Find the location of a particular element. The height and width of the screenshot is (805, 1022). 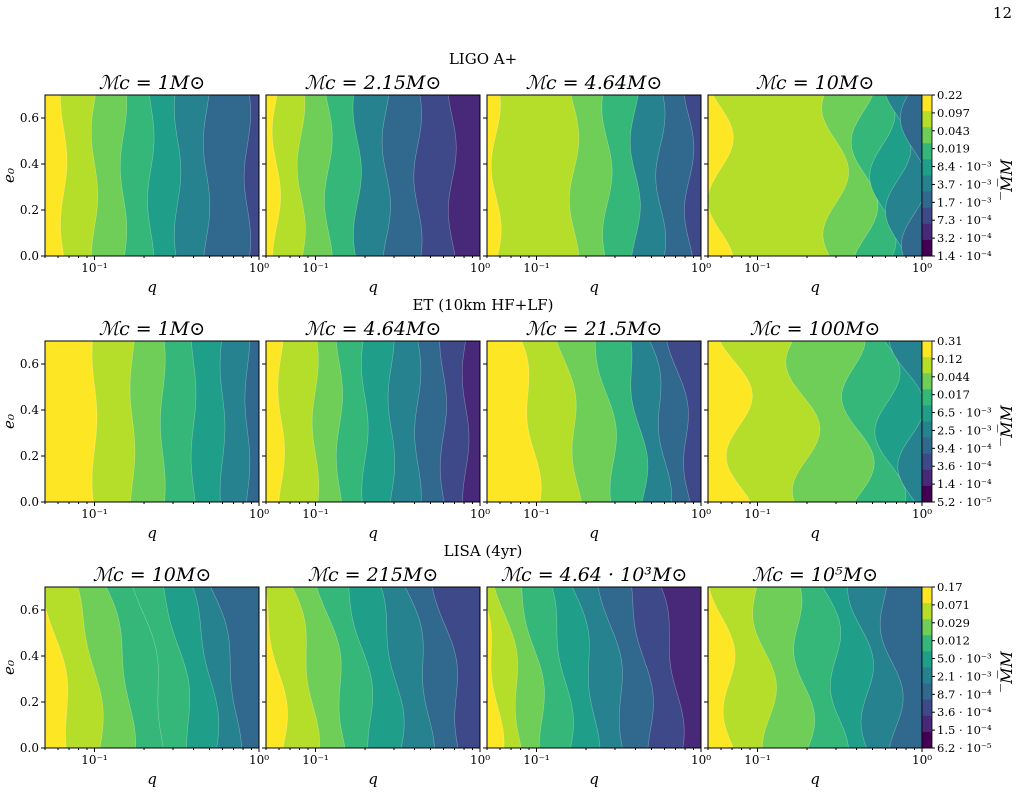

colorbar-tick-label: 0.17 is located at coordinates (950, 587).